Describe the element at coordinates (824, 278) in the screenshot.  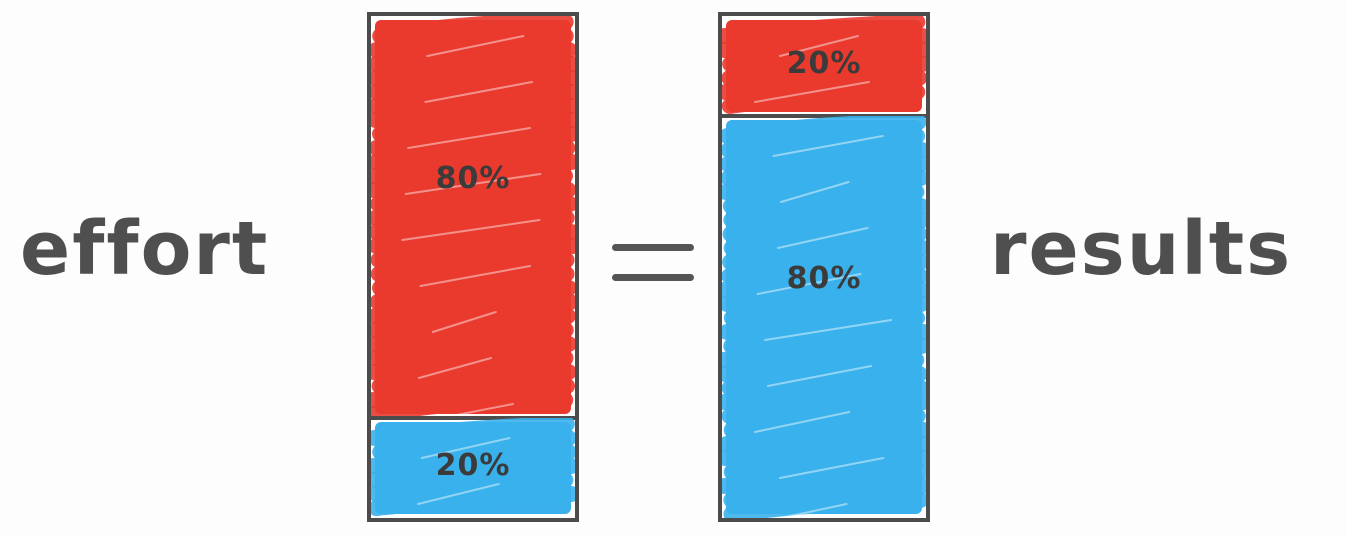
I see `results-segment-label: 80%` at that location.